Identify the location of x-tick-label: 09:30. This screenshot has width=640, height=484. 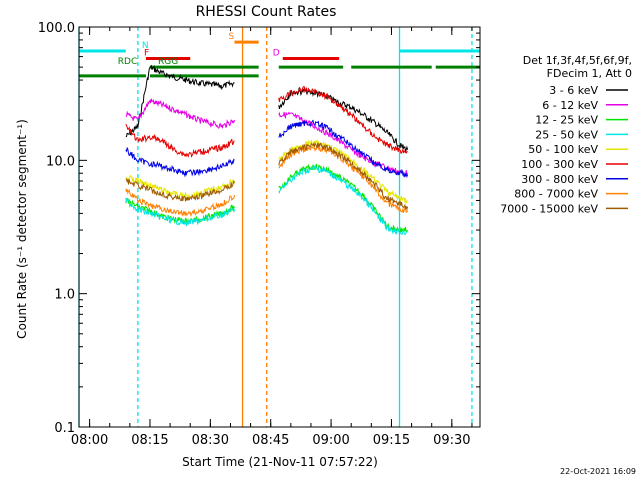
(451, 440).